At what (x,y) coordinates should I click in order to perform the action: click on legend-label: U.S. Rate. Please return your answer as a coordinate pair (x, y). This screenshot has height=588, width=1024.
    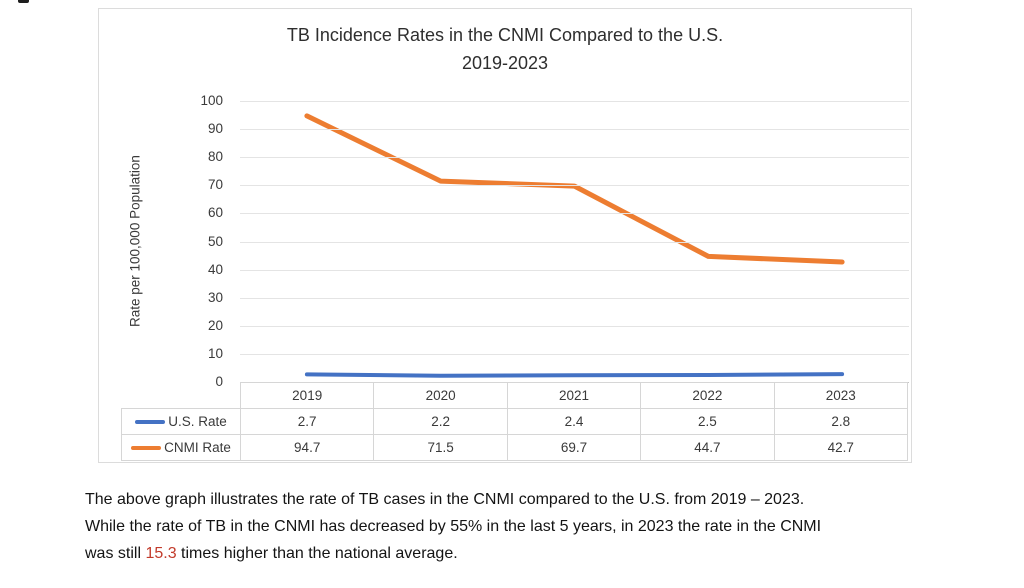
    Looking at the image, I should click on (197, 421).